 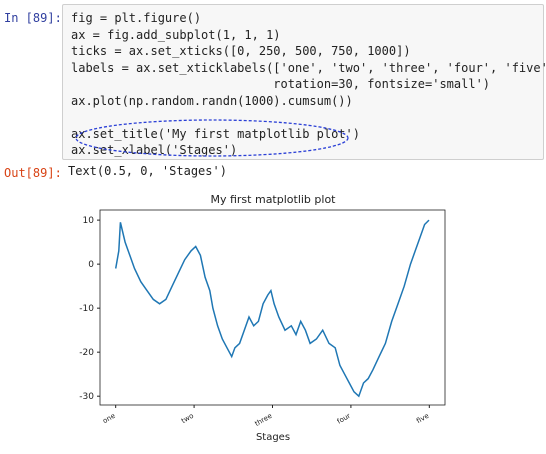 What do you see at coordinates (212, 100) in the screenshot?
I see `code-line: ax.plot(np.random.randn(1000).cumsum())` at bounding box center [212, 100].